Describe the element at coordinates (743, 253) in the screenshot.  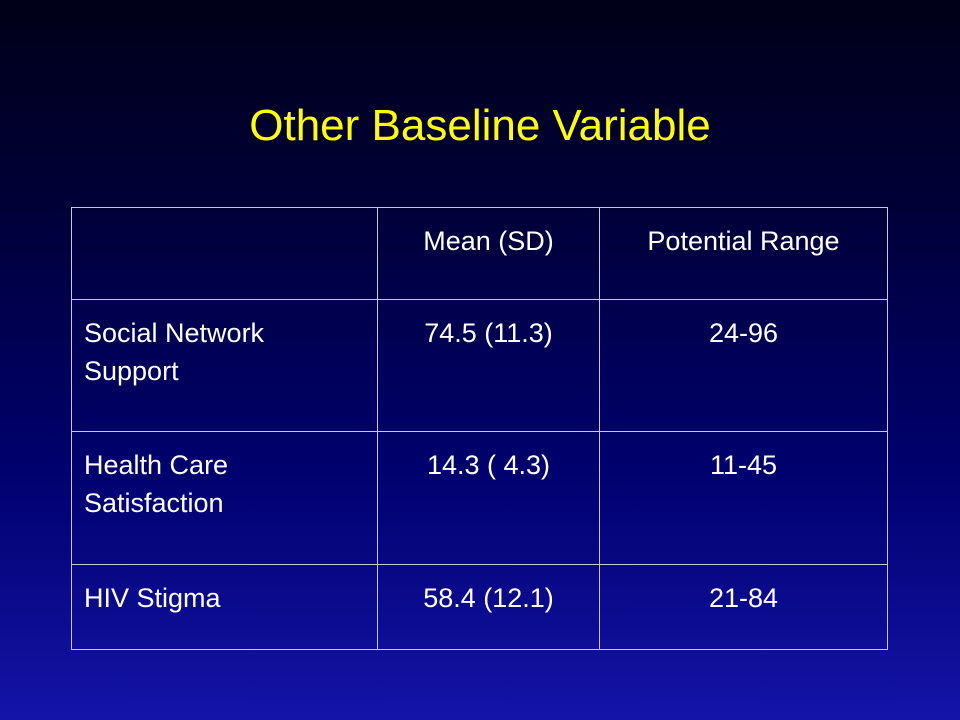
I see `header-cell-potential-range: Potential Range` at that location.